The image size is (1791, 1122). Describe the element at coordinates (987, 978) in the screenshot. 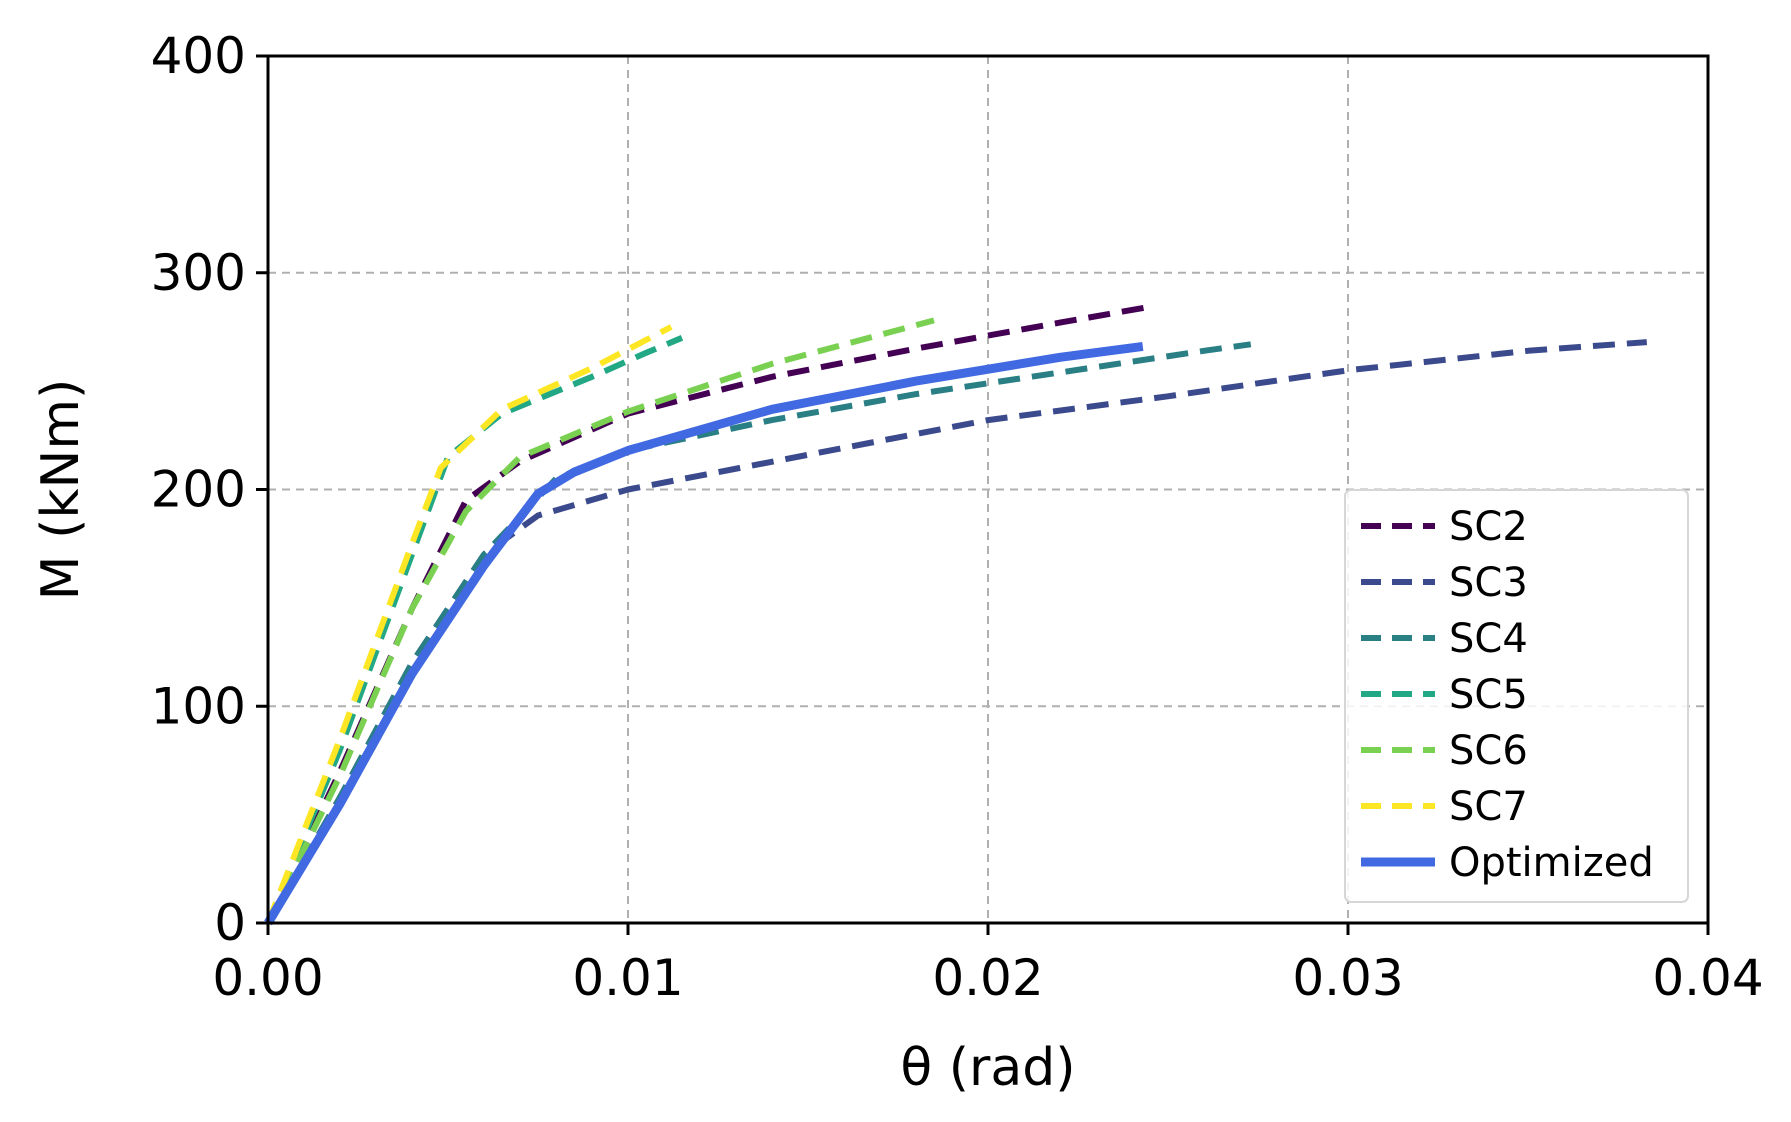

I see `x-tick-label: 0.02` at that location.